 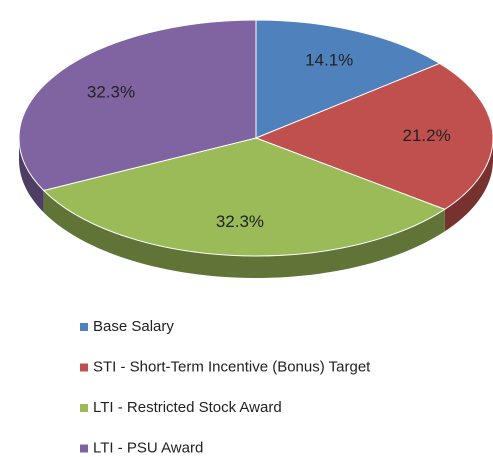 I want to click on legend-label: LTI - Restricted Stock Award, so click(x=187, y=407).